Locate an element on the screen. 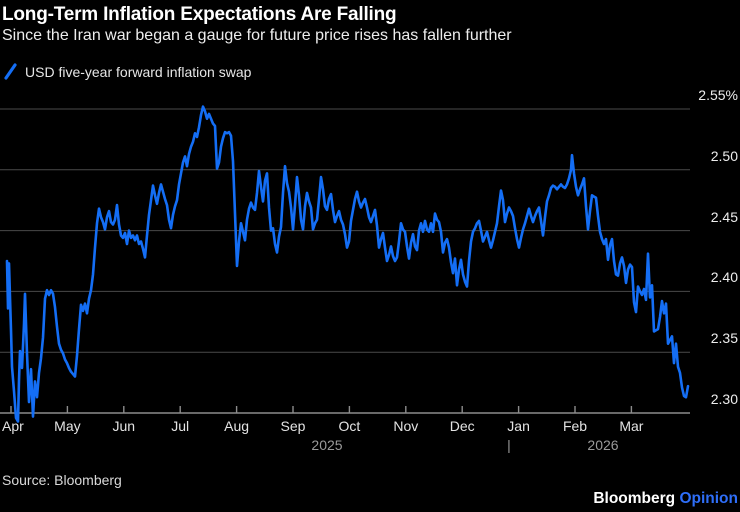 The image size is (740, 512). legend: USD five-year forward inflation swap is located at coordinates (127, 71).